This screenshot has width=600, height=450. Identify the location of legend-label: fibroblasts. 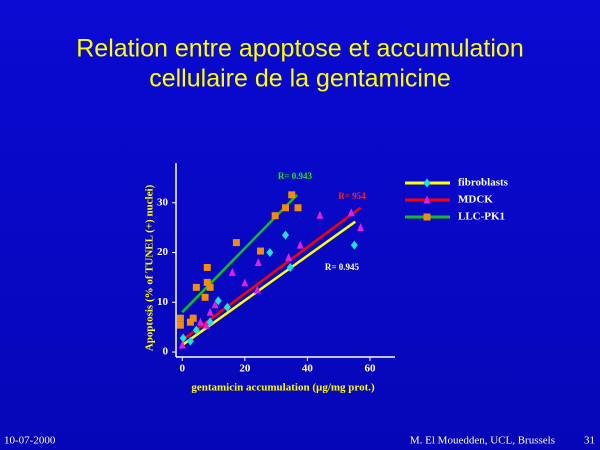
(483, 183).